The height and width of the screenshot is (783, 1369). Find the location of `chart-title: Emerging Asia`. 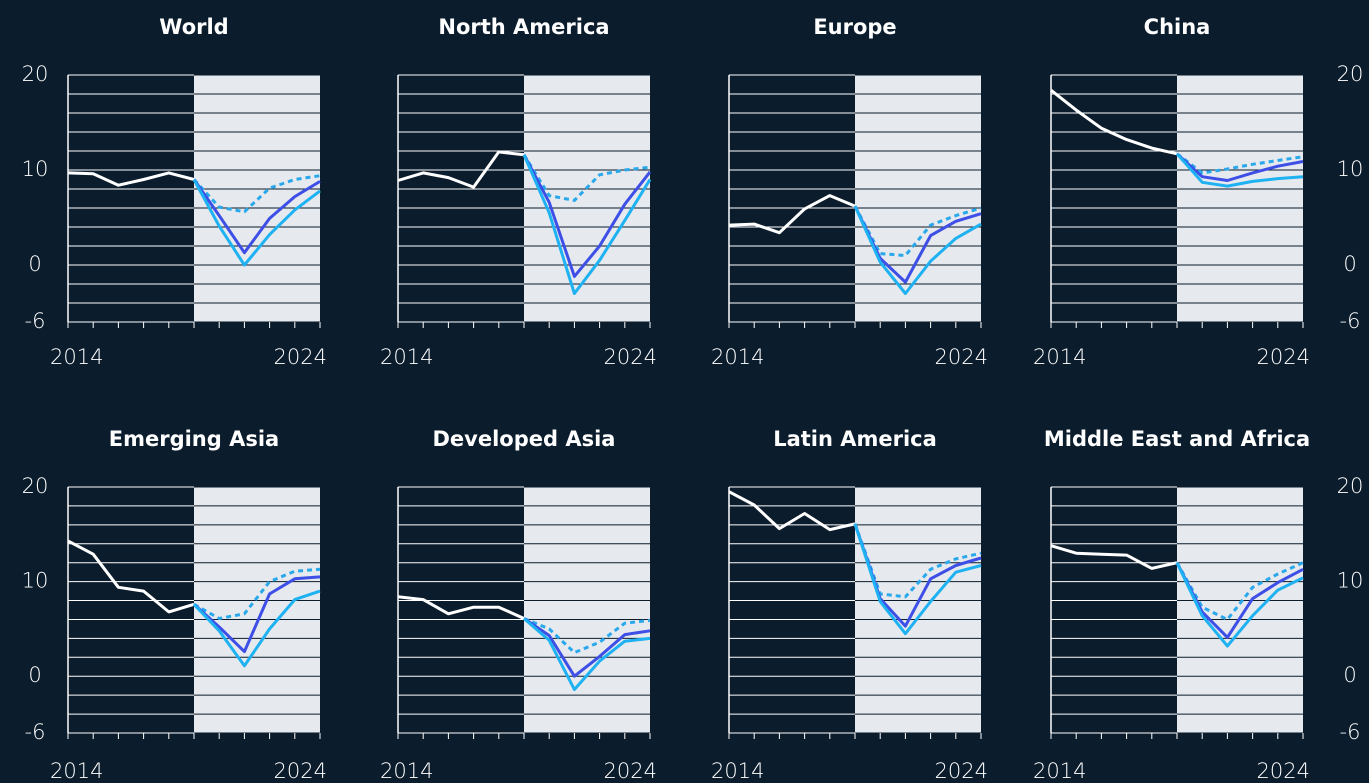

chart-title: Emerging Asia is located at coordinates (194, 439).